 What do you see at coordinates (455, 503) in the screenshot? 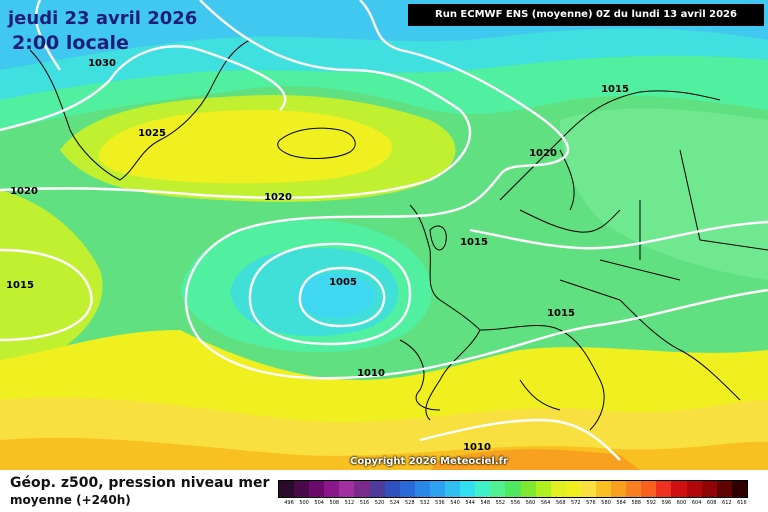
I see `color-scale-label: 540` at bounding box center [455, 503].